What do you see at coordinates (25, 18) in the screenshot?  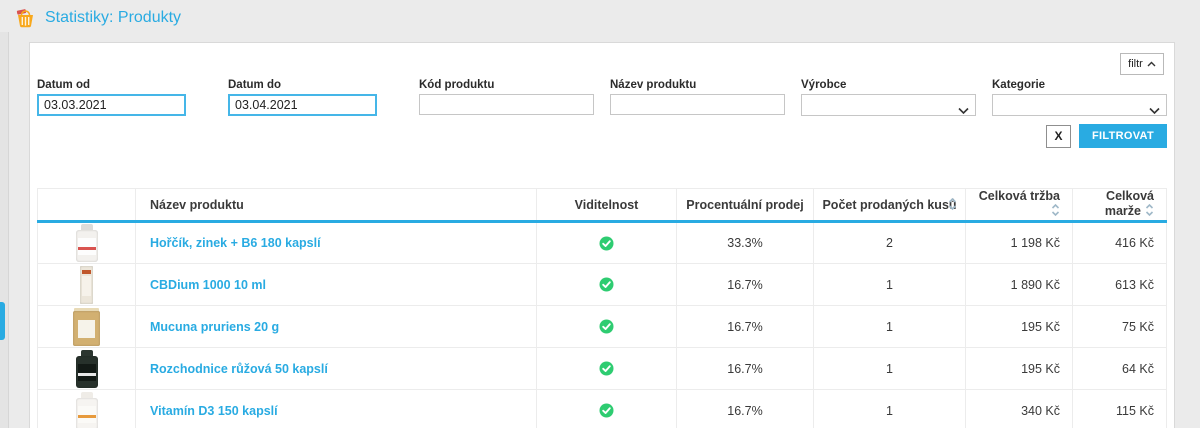 I see `basket-icon` at bounding box center [25, 18].